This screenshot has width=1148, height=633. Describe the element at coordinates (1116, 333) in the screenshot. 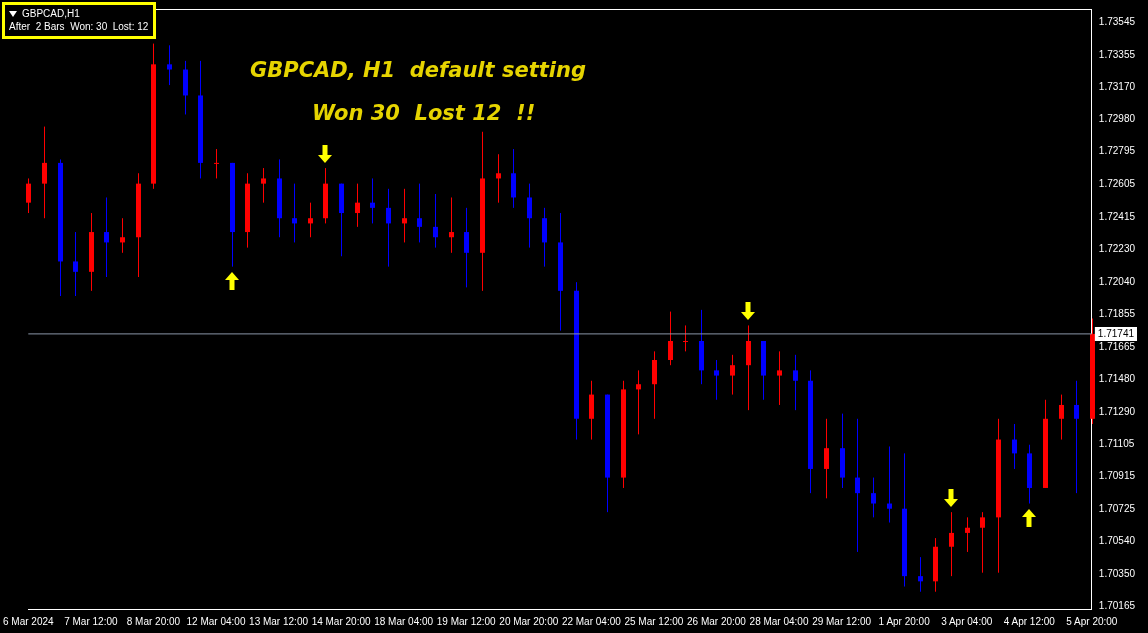

I see `ref-line-label: 1.71741` at that location.